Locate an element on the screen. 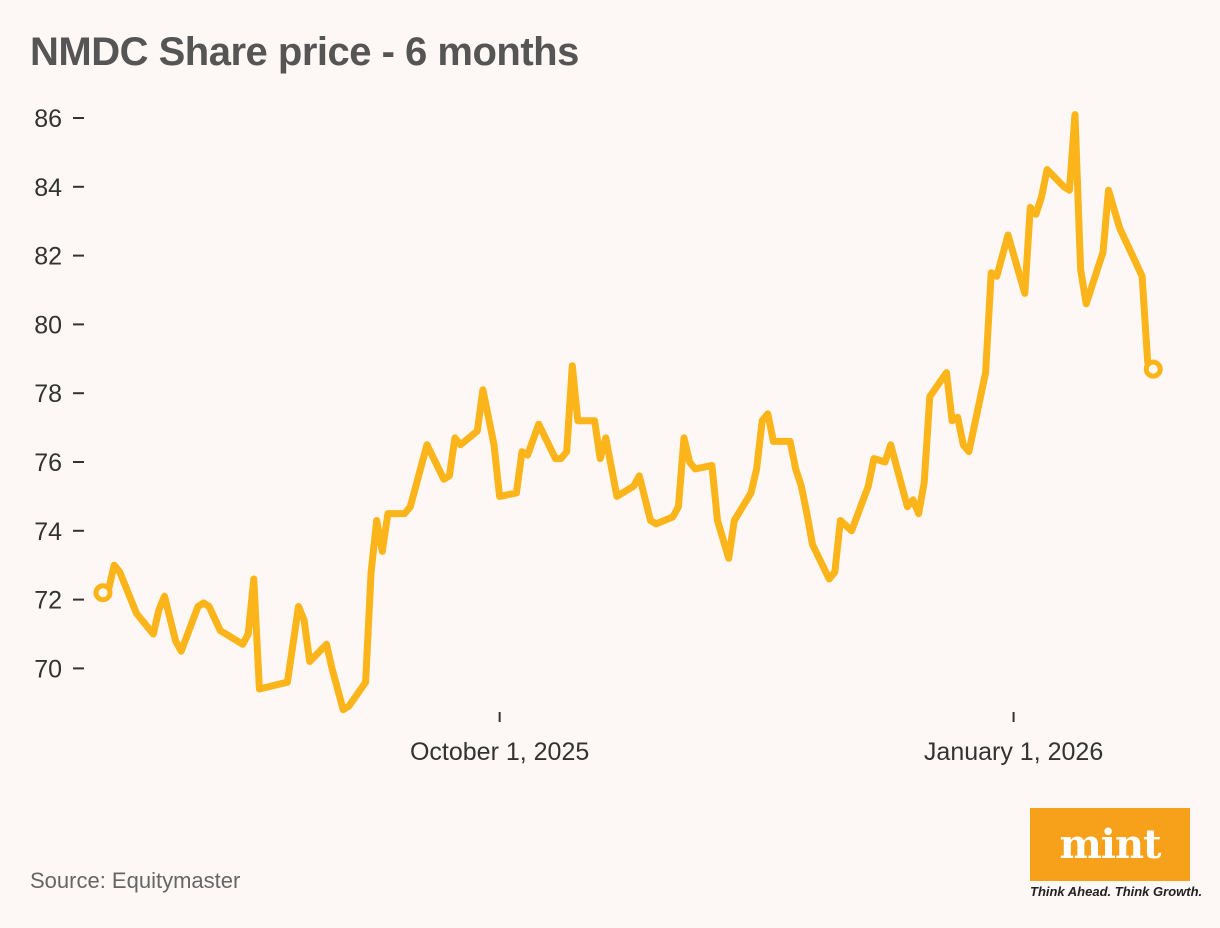 The width and height of the screenshot is (1220, 928). x-tick-label: January 1, 2026 is located at coordinates (1013, 752).